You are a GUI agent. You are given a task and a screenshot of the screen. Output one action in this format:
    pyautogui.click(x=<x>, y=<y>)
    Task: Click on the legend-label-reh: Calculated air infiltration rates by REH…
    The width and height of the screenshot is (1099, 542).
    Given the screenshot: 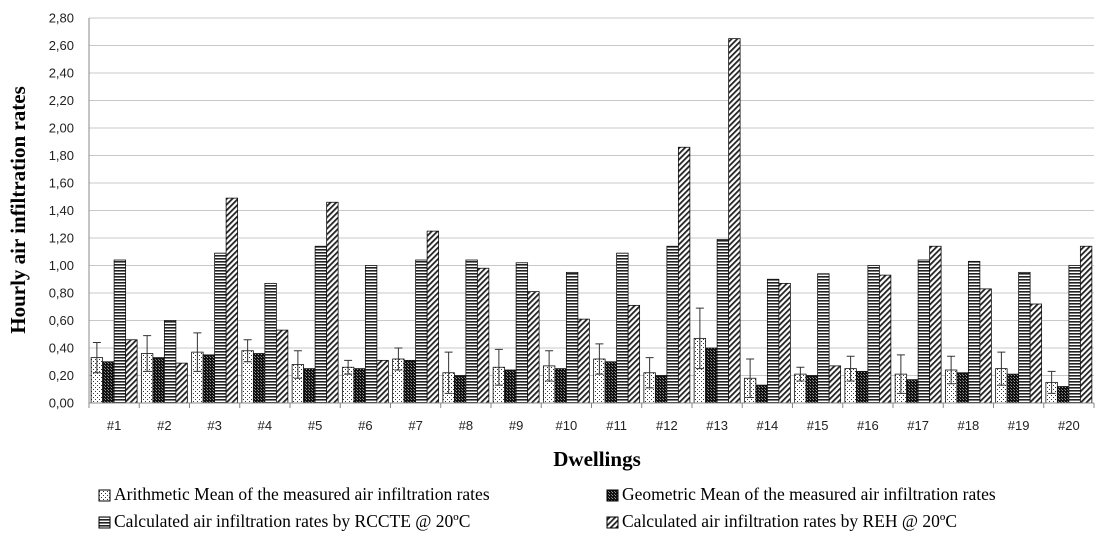 What is the action you would take?
    pyautogui.click(x=789, y=521)
    